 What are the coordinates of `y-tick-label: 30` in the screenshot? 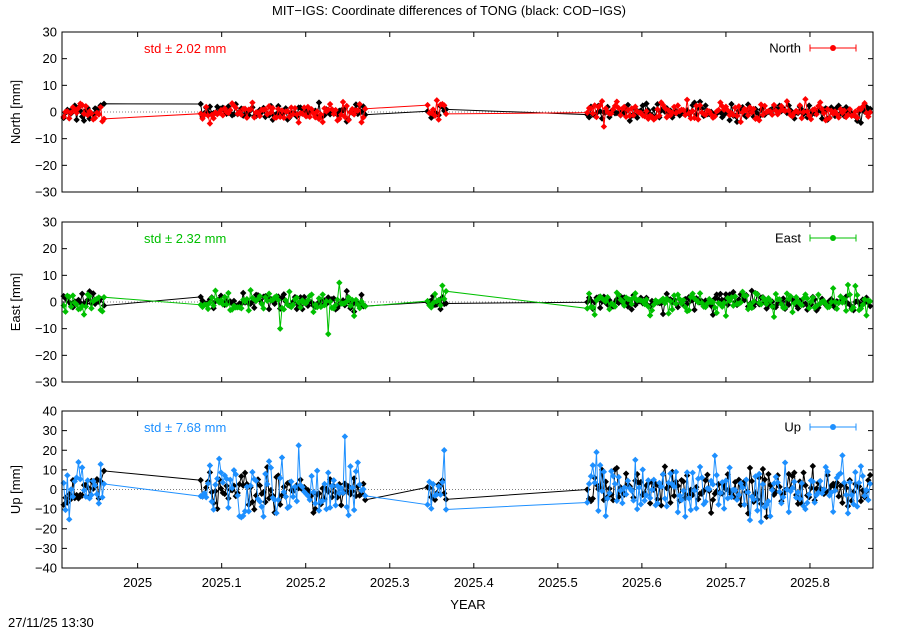 It's located at (50, 430).